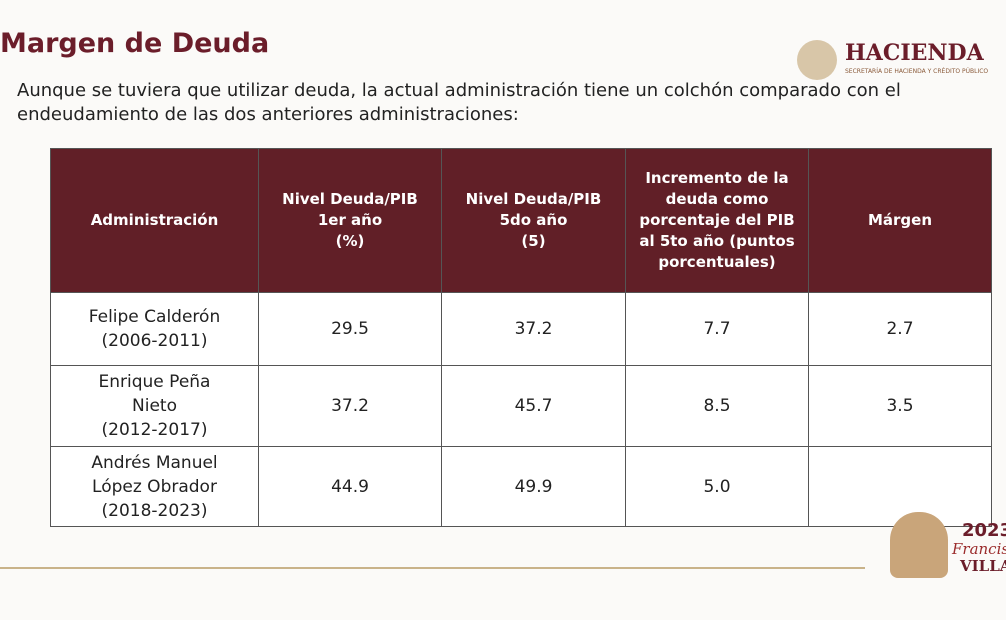 This screenshot has width=1006, height=620. What do you see at coordinates (533, 220) in the screenshot?
I see `column-header: Nivel Deuda/PIB 5do año (5)` at bounding box center [533, 220].